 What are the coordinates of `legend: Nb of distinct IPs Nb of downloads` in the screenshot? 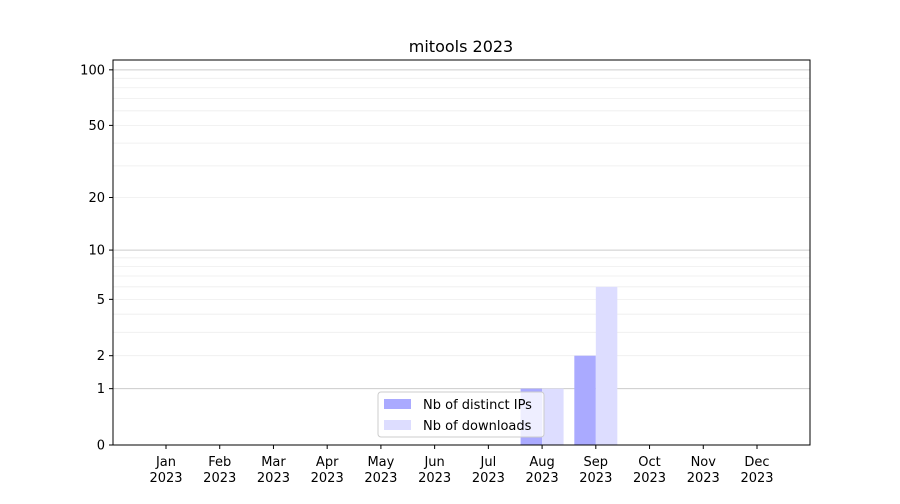 It's located at (461, 414).